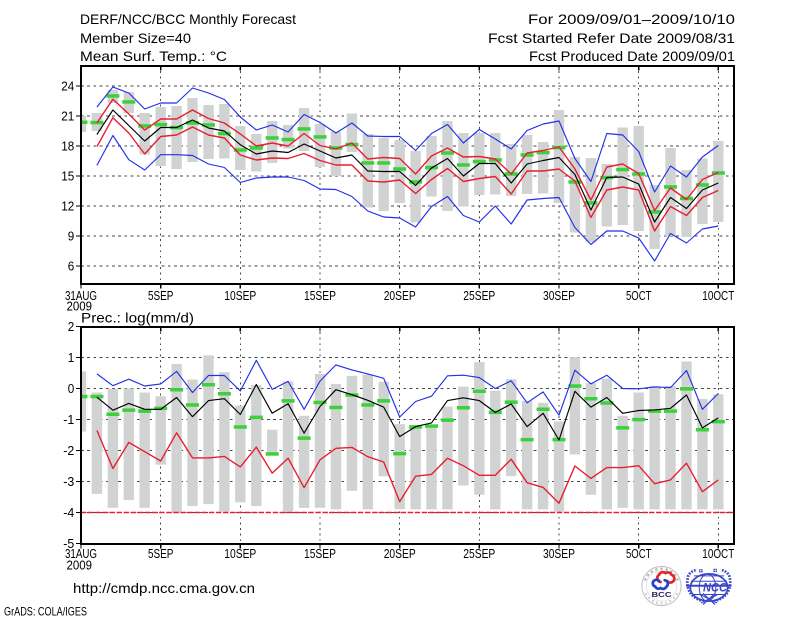 The height and width of the screenshot is (623, 800). I want to click on svg-text: 6, so click(71, 266).